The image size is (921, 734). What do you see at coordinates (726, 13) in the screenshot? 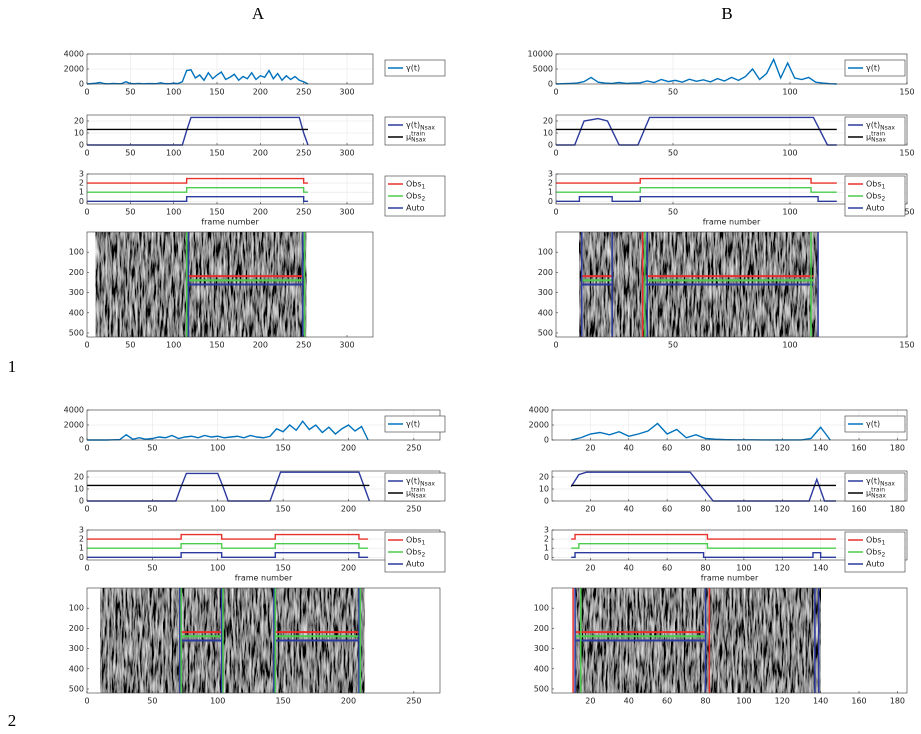
I see `column-label: B` at bounding box center [726, 13].